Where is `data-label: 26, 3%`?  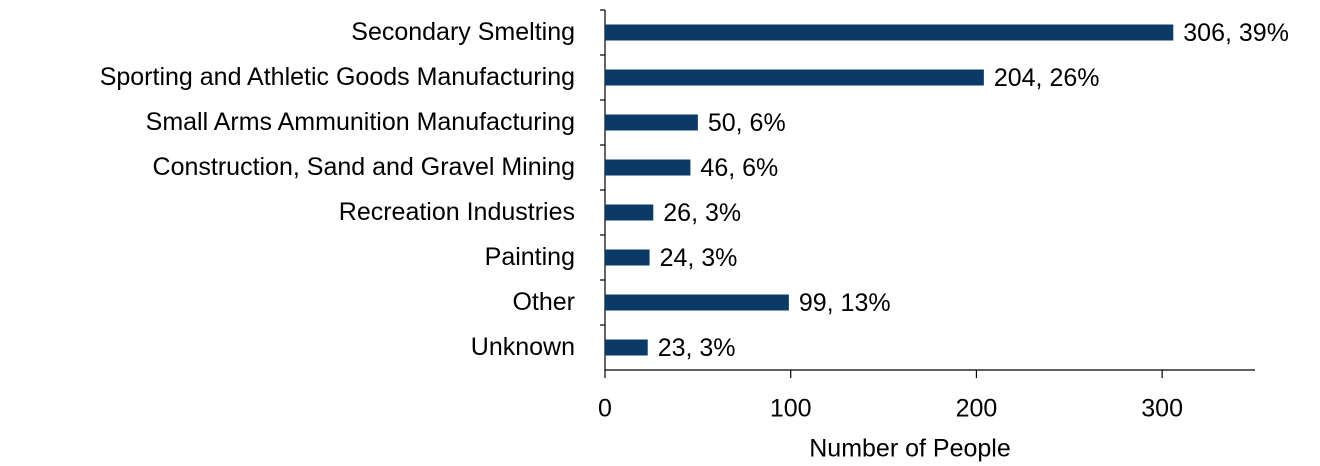
data-label: 26, 3% is located at coordinates (702, 213).